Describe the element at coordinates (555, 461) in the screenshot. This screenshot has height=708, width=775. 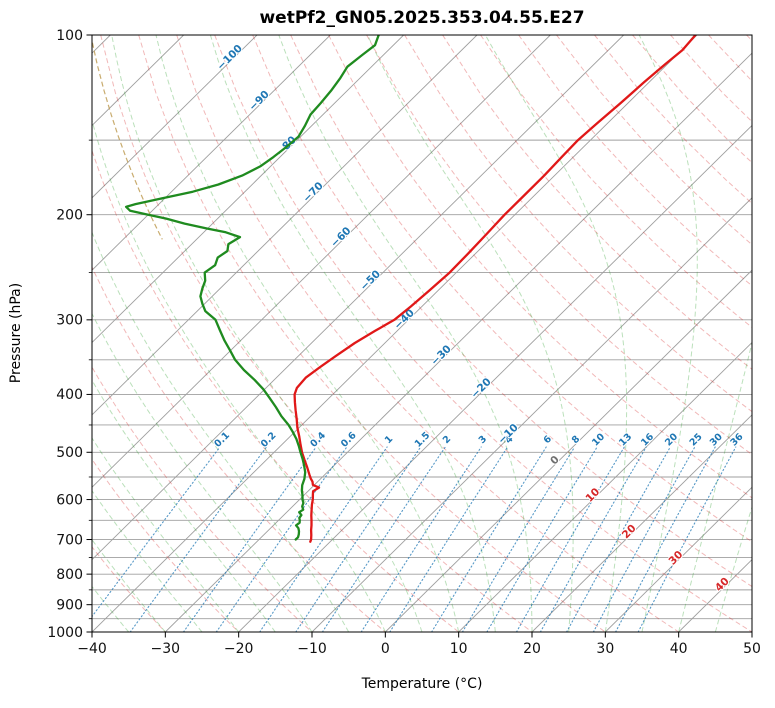
I see `isotherm-label: 0` at that location.